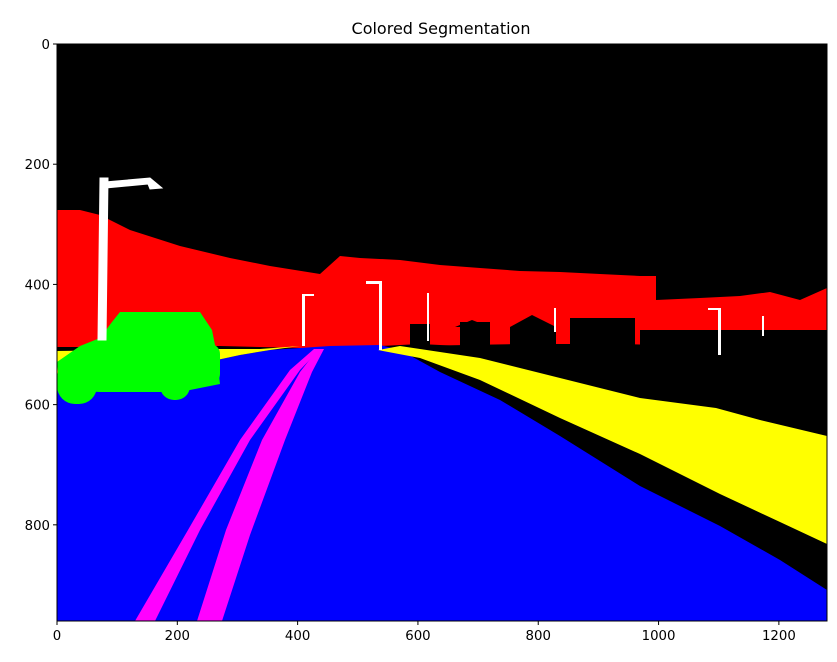 Image resolution: width=837 pixels, height=662 pixels. Describe the element at coordinates (177, 636) in the screenshot. I see `x-tick-label: 200` at that location.